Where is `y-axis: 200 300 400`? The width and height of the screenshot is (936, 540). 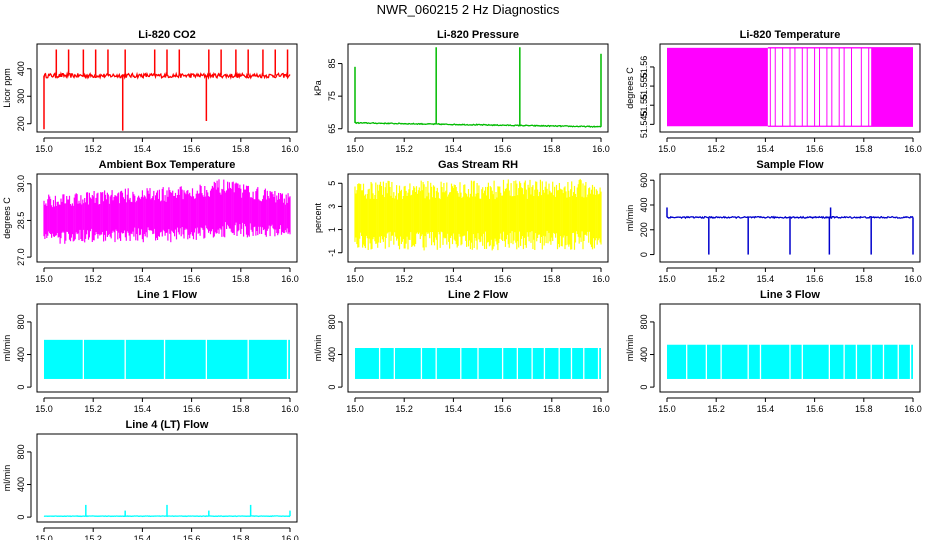
y-axis: 200 300 400 is located at coordinates (24, 96).